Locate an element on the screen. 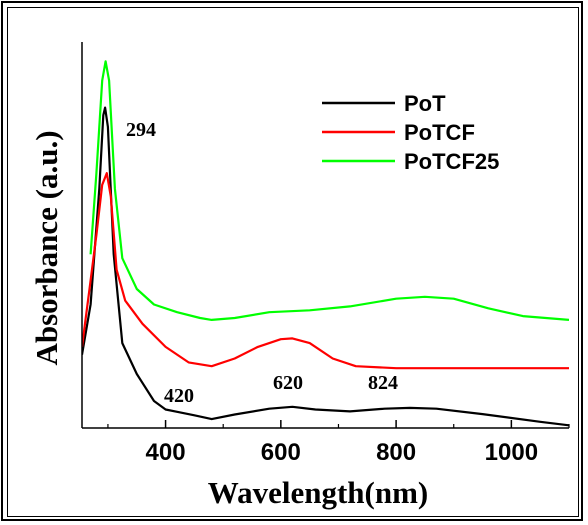  x-axis-title: Wavelength(nm) is located at coordinates (318, 492).